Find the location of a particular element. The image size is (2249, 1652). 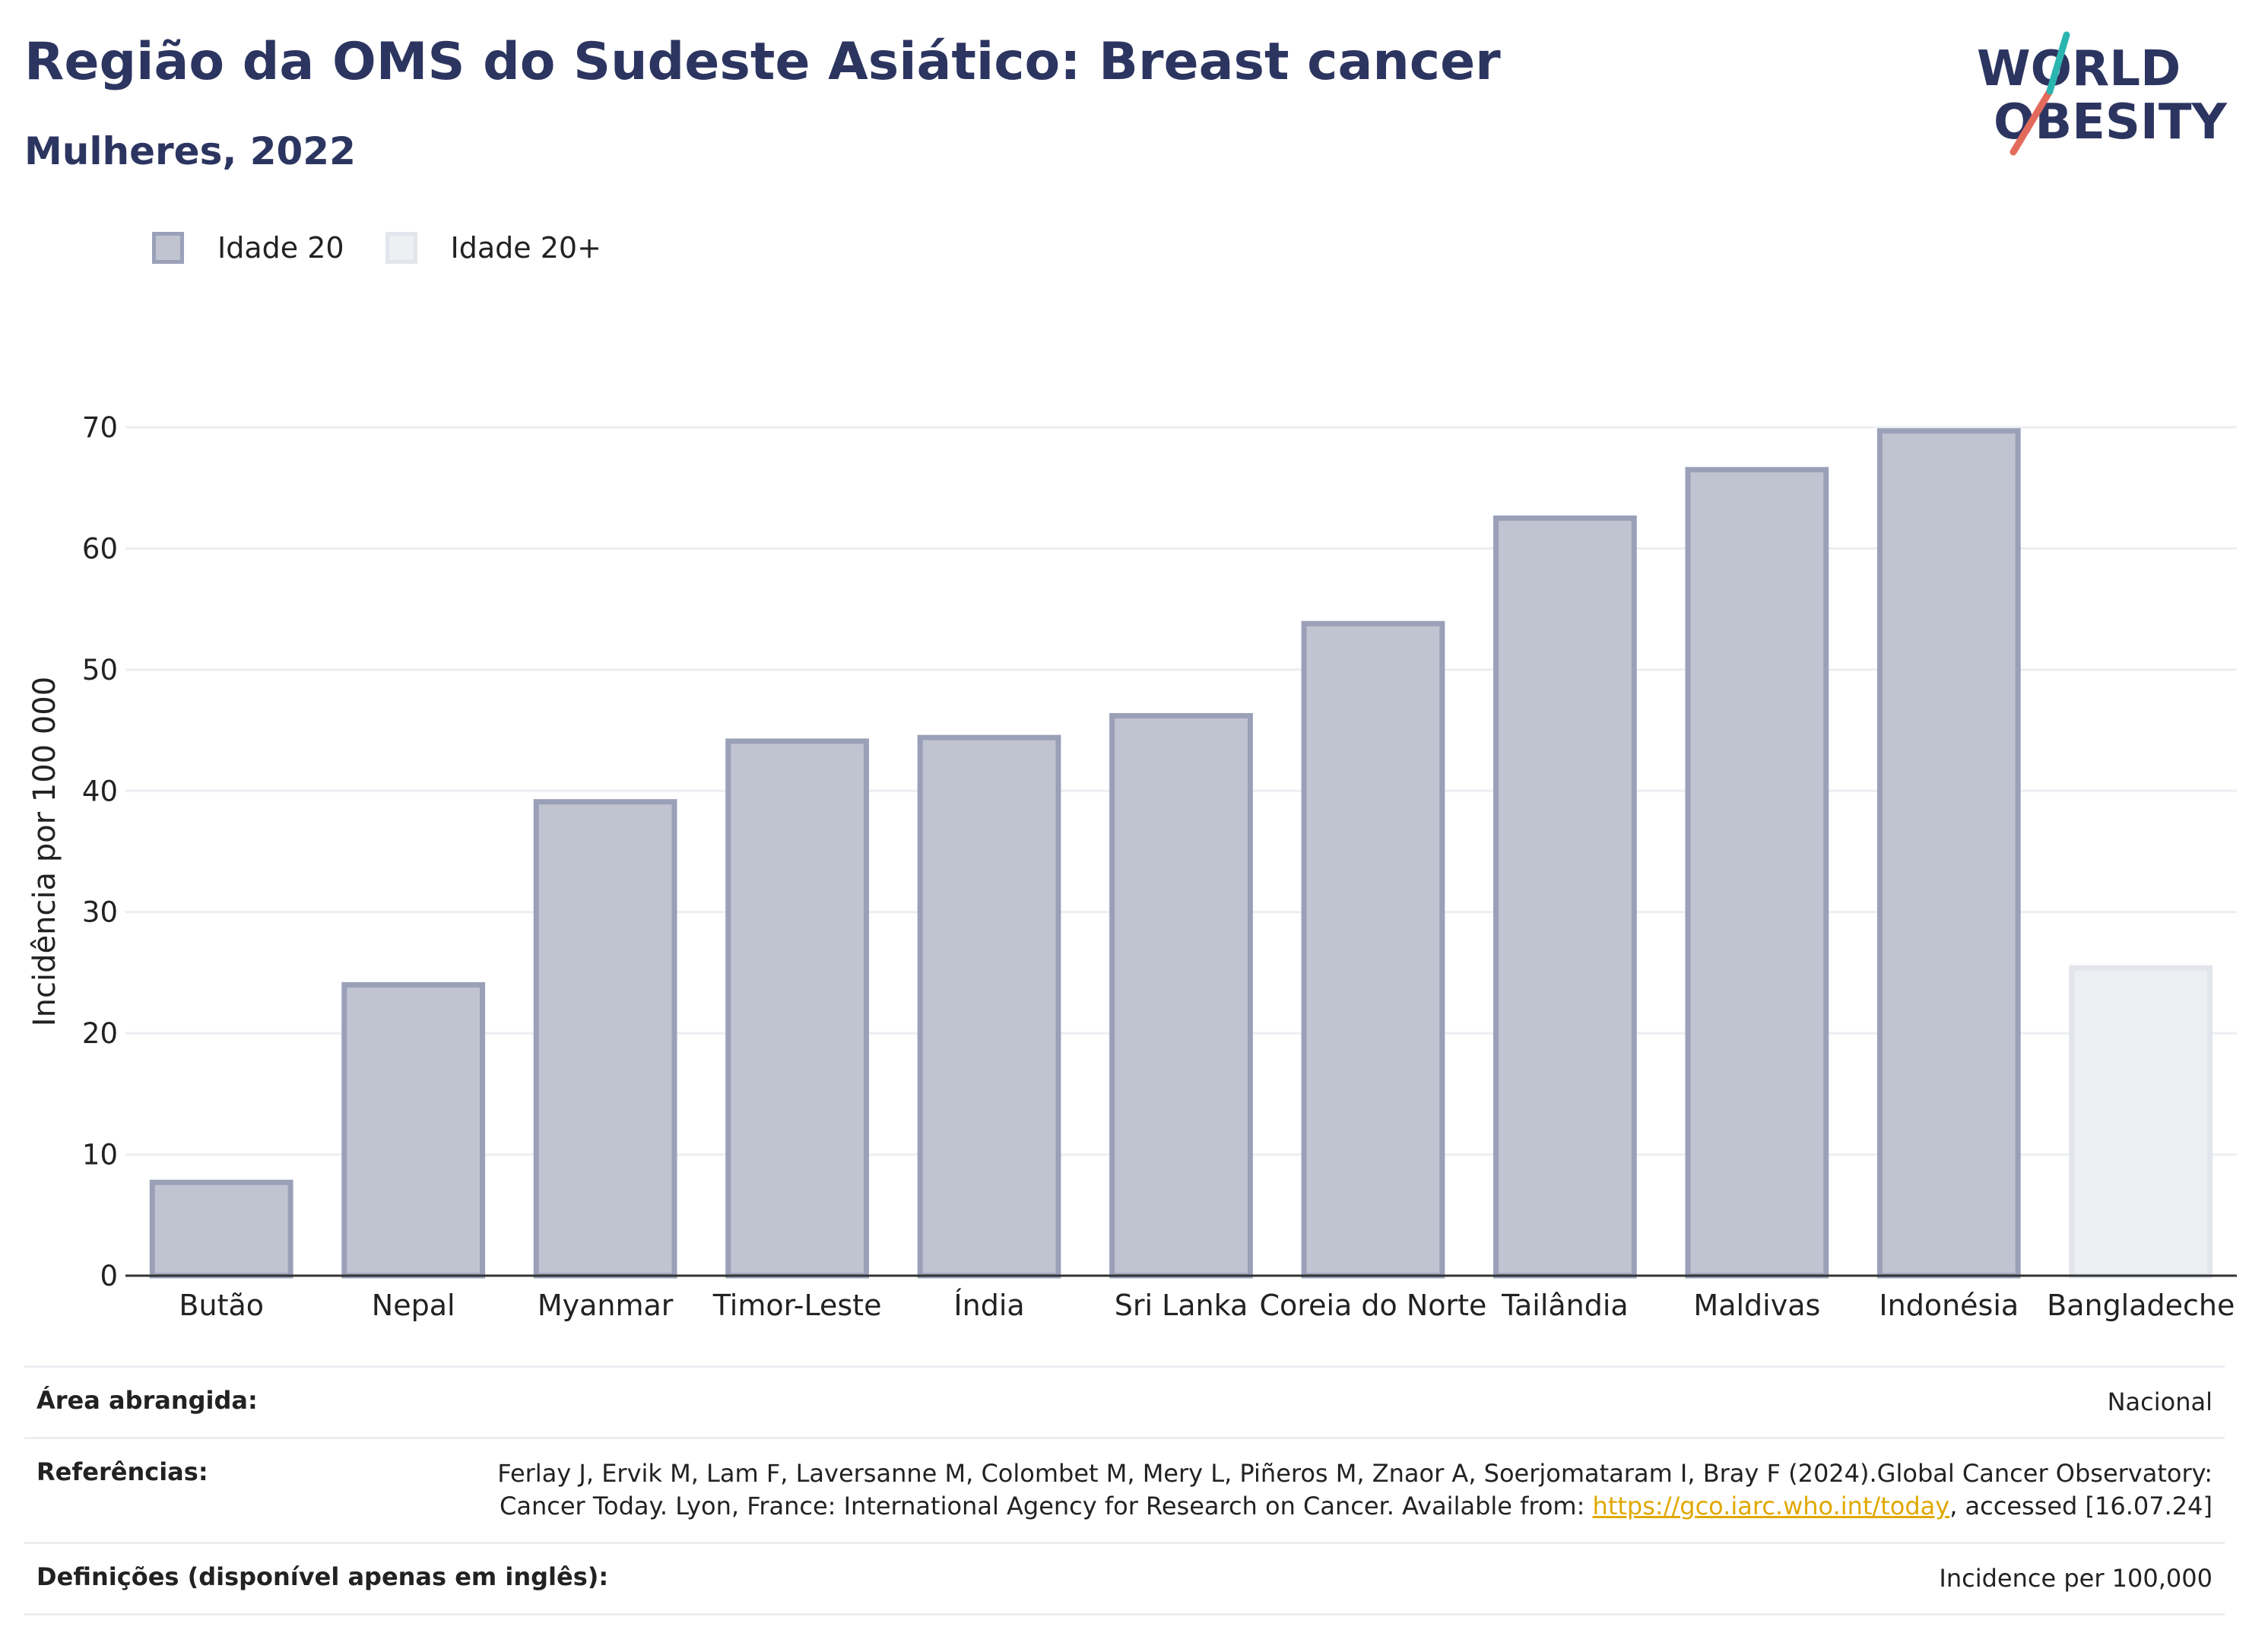

y-tick-label: 60 is located at coordinates (100, 548).